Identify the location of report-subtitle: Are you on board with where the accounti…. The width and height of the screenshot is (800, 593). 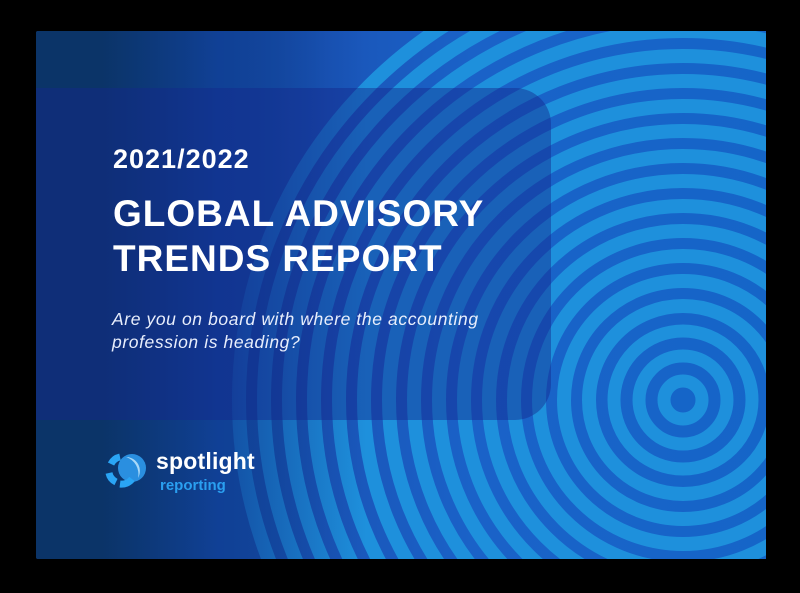
(295, 331).